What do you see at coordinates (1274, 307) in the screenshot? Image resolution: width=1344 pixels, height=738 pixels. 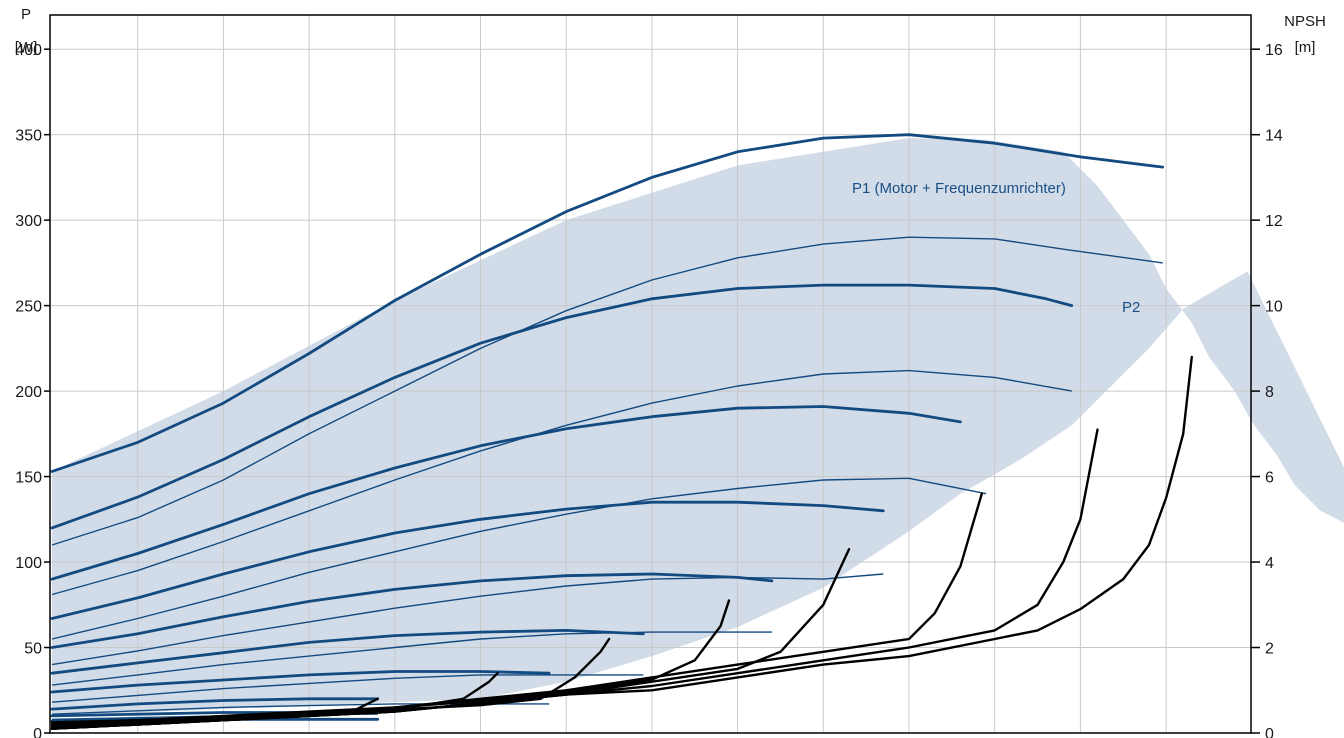 I see `right-tick-label: 10` at bounding box center [1274, 307].